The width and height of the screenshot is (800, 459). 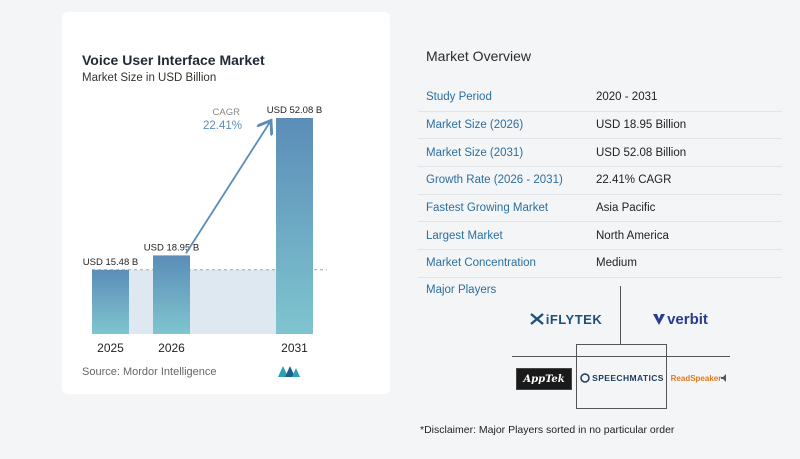 I want to click on overview-row: Largest MarketNorth America, so click(x=600, y=236).